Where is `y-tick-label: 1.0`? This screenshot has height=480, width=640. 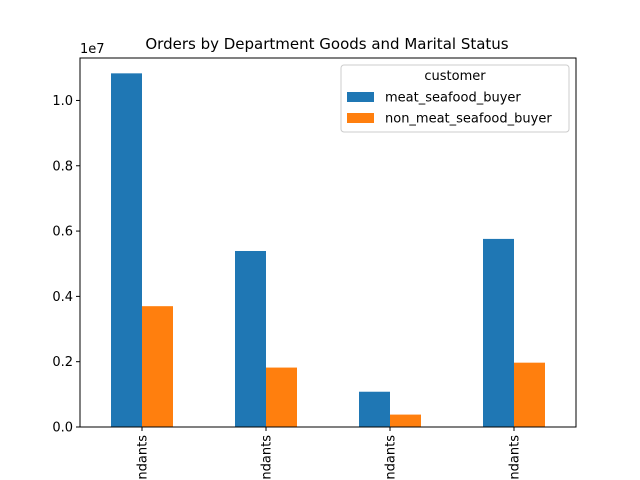 y-tick-label: 1.0 is located at coordinates (62, 101).